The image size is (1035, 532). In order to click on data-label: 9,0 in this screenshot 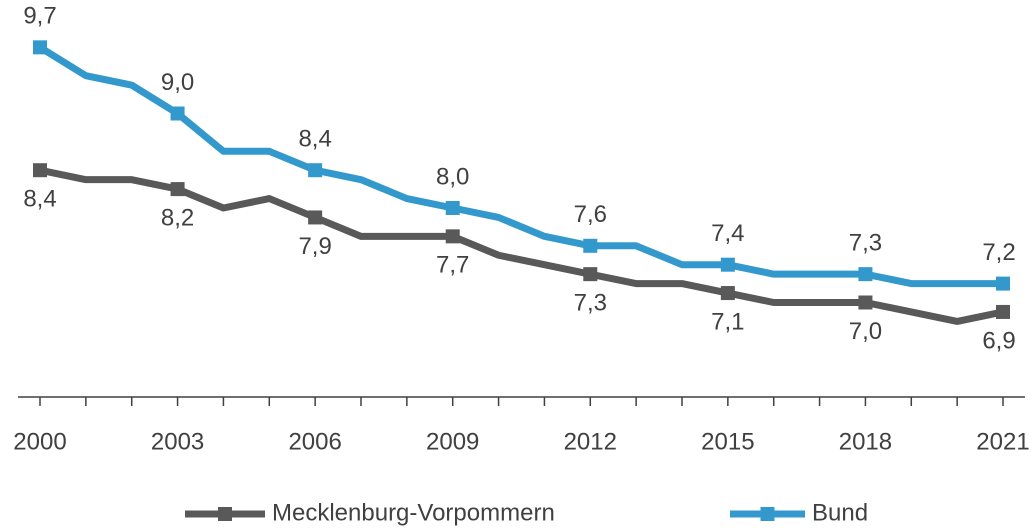, I will do `click(177, 82)`.